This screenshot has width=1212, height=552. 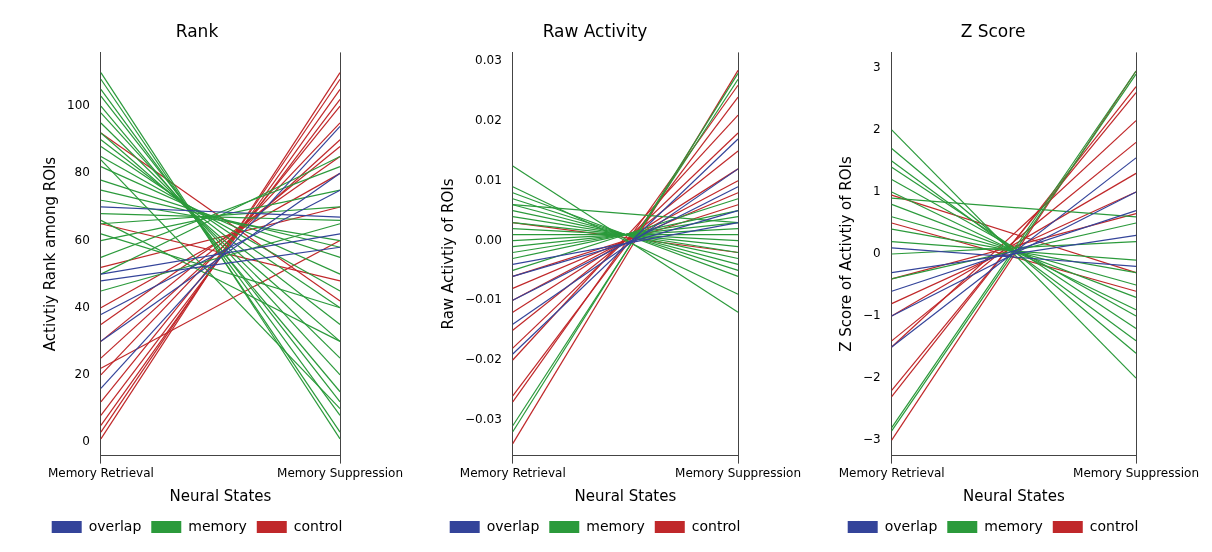 I want to click on y-tick-label: 0.01, so click(x=488, y=179).